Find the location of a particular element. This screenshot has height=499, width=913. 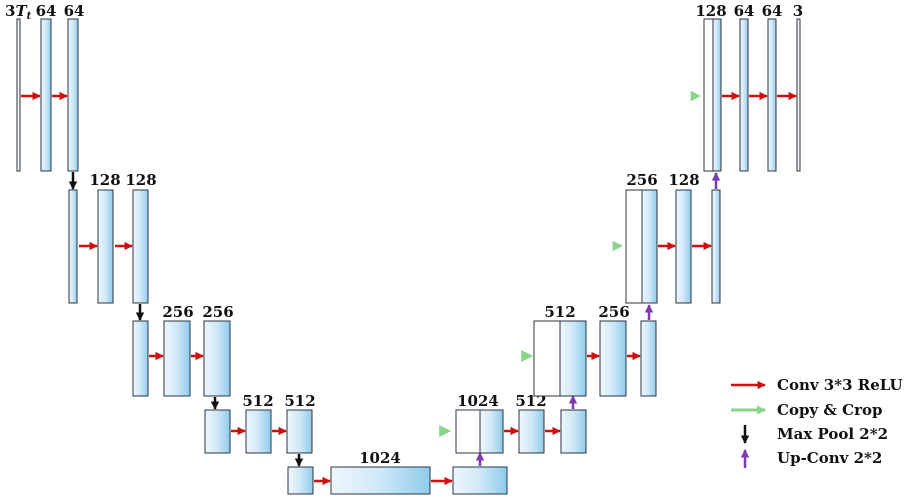

input-block is located at coordinates (18, 95).